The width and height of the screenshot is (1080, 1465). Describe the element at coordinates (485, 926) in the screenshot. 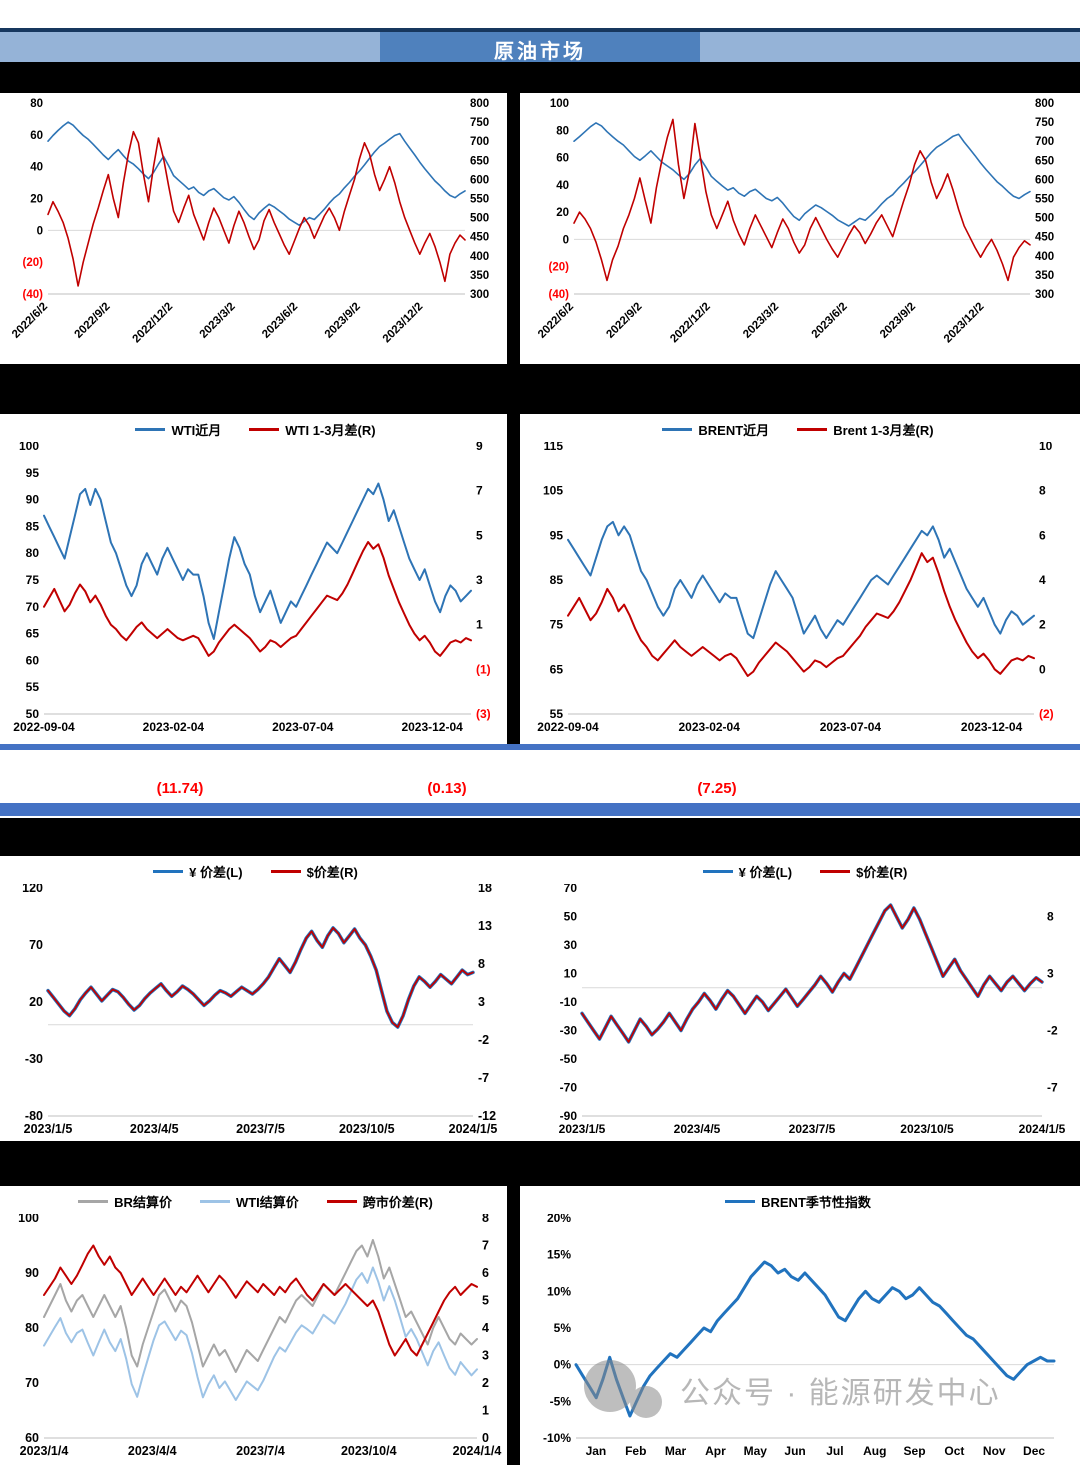

I see `svg-text: 13` at that location.